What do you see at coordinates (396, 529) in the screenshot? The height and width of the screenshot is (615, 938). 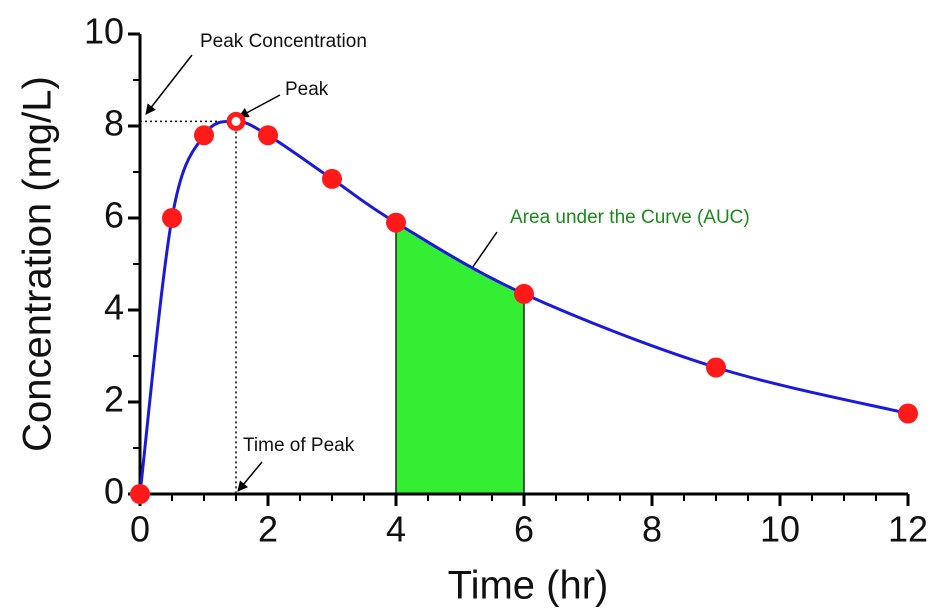 I see `x-tick-label: 4` at bounding box center [396, 529].